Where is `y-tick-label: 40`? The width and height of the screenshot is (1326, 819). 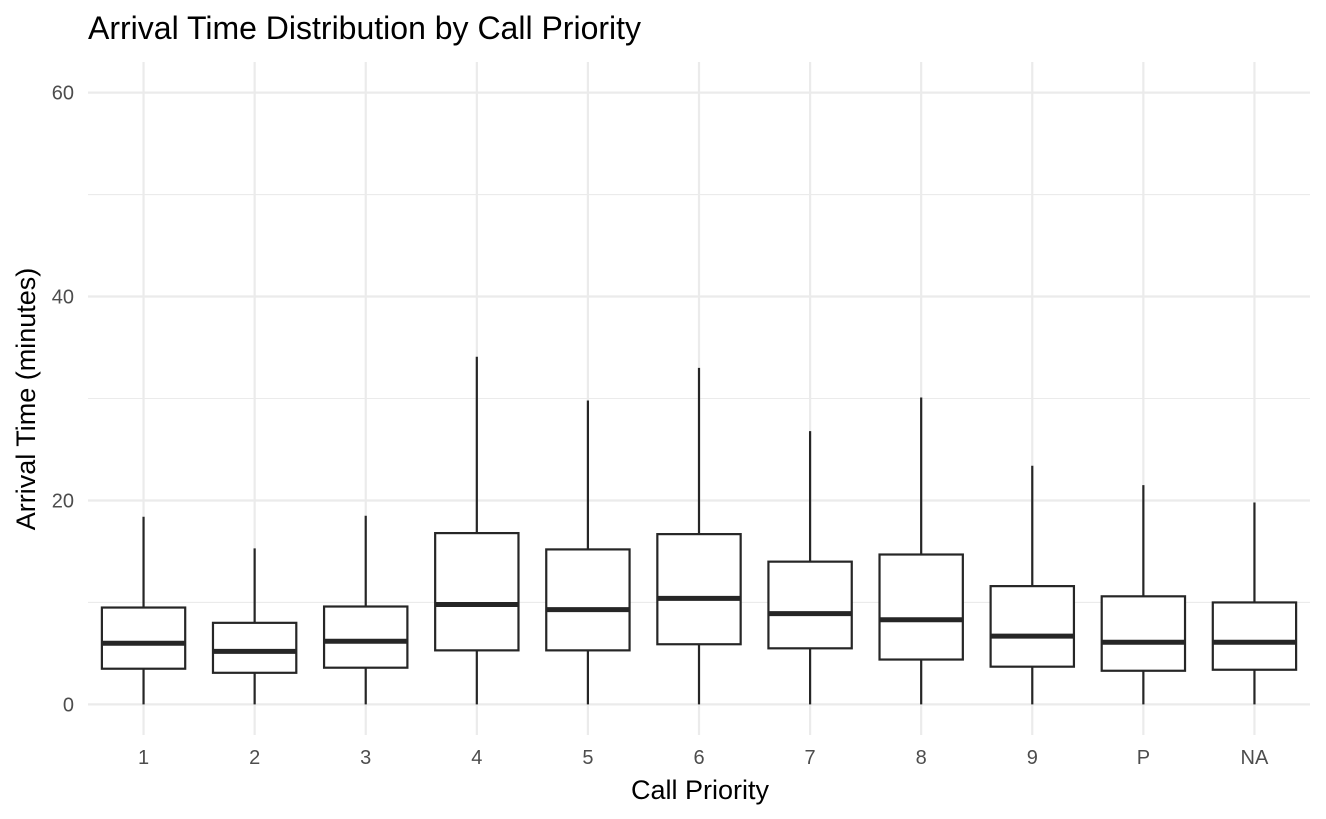
y-tick-label: 40 is located at coordinates (63, 298).